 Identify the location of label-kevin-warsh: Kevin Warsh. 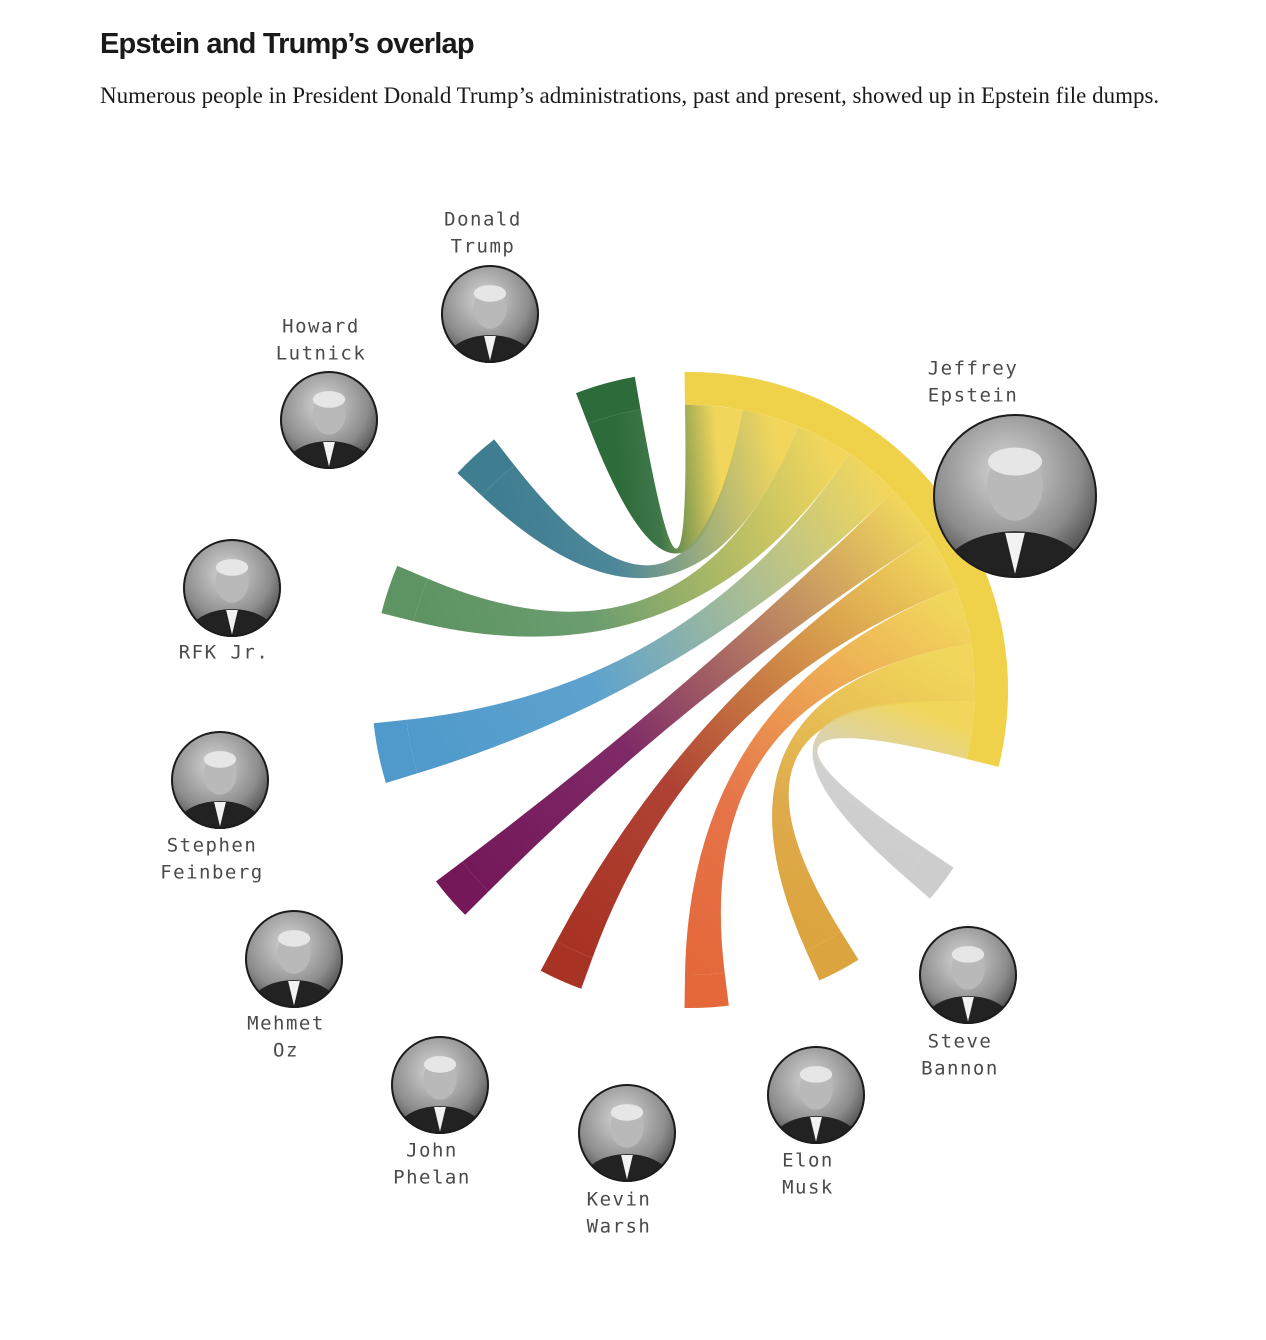
(619, 1213).